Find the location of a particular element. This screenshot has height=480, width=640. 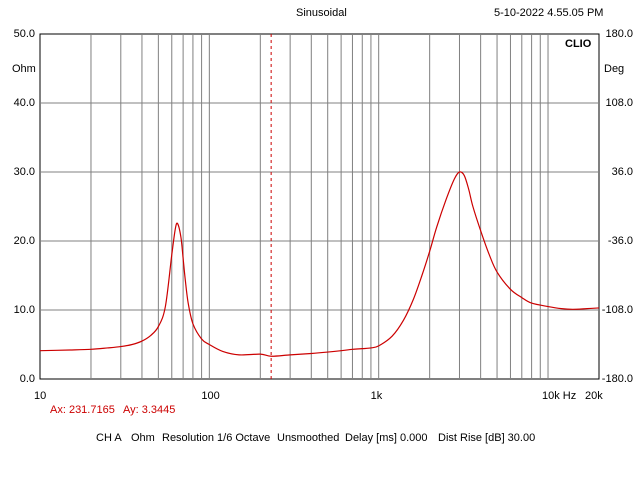

cursor-ay-readout: Ay: 3.3445 is located at coordinates (149, 410).